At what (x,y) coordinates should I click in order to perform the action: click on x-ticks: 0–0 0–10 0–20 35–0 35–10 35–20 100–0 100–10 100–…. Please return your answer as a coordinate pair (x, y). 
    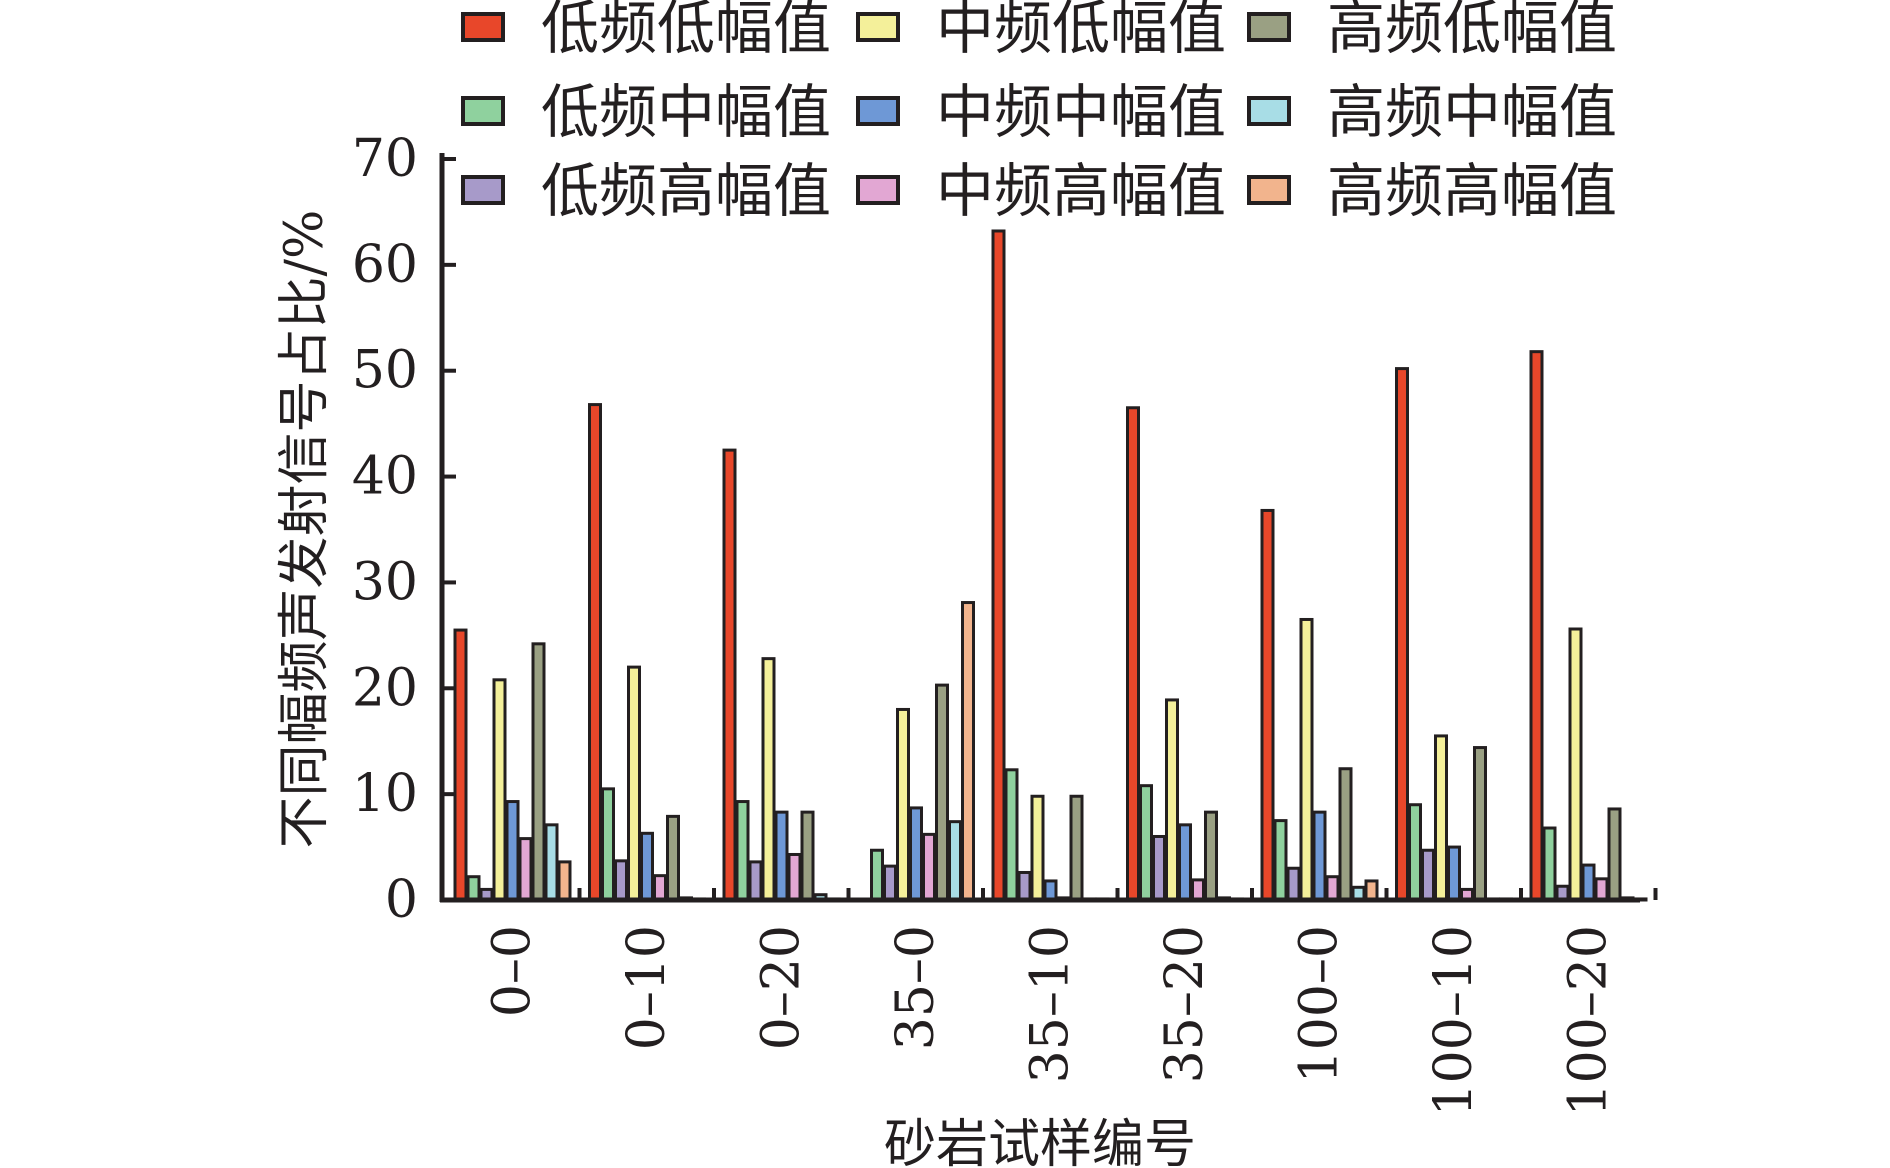
    Looking at the image, I should click on (1070, 1002).